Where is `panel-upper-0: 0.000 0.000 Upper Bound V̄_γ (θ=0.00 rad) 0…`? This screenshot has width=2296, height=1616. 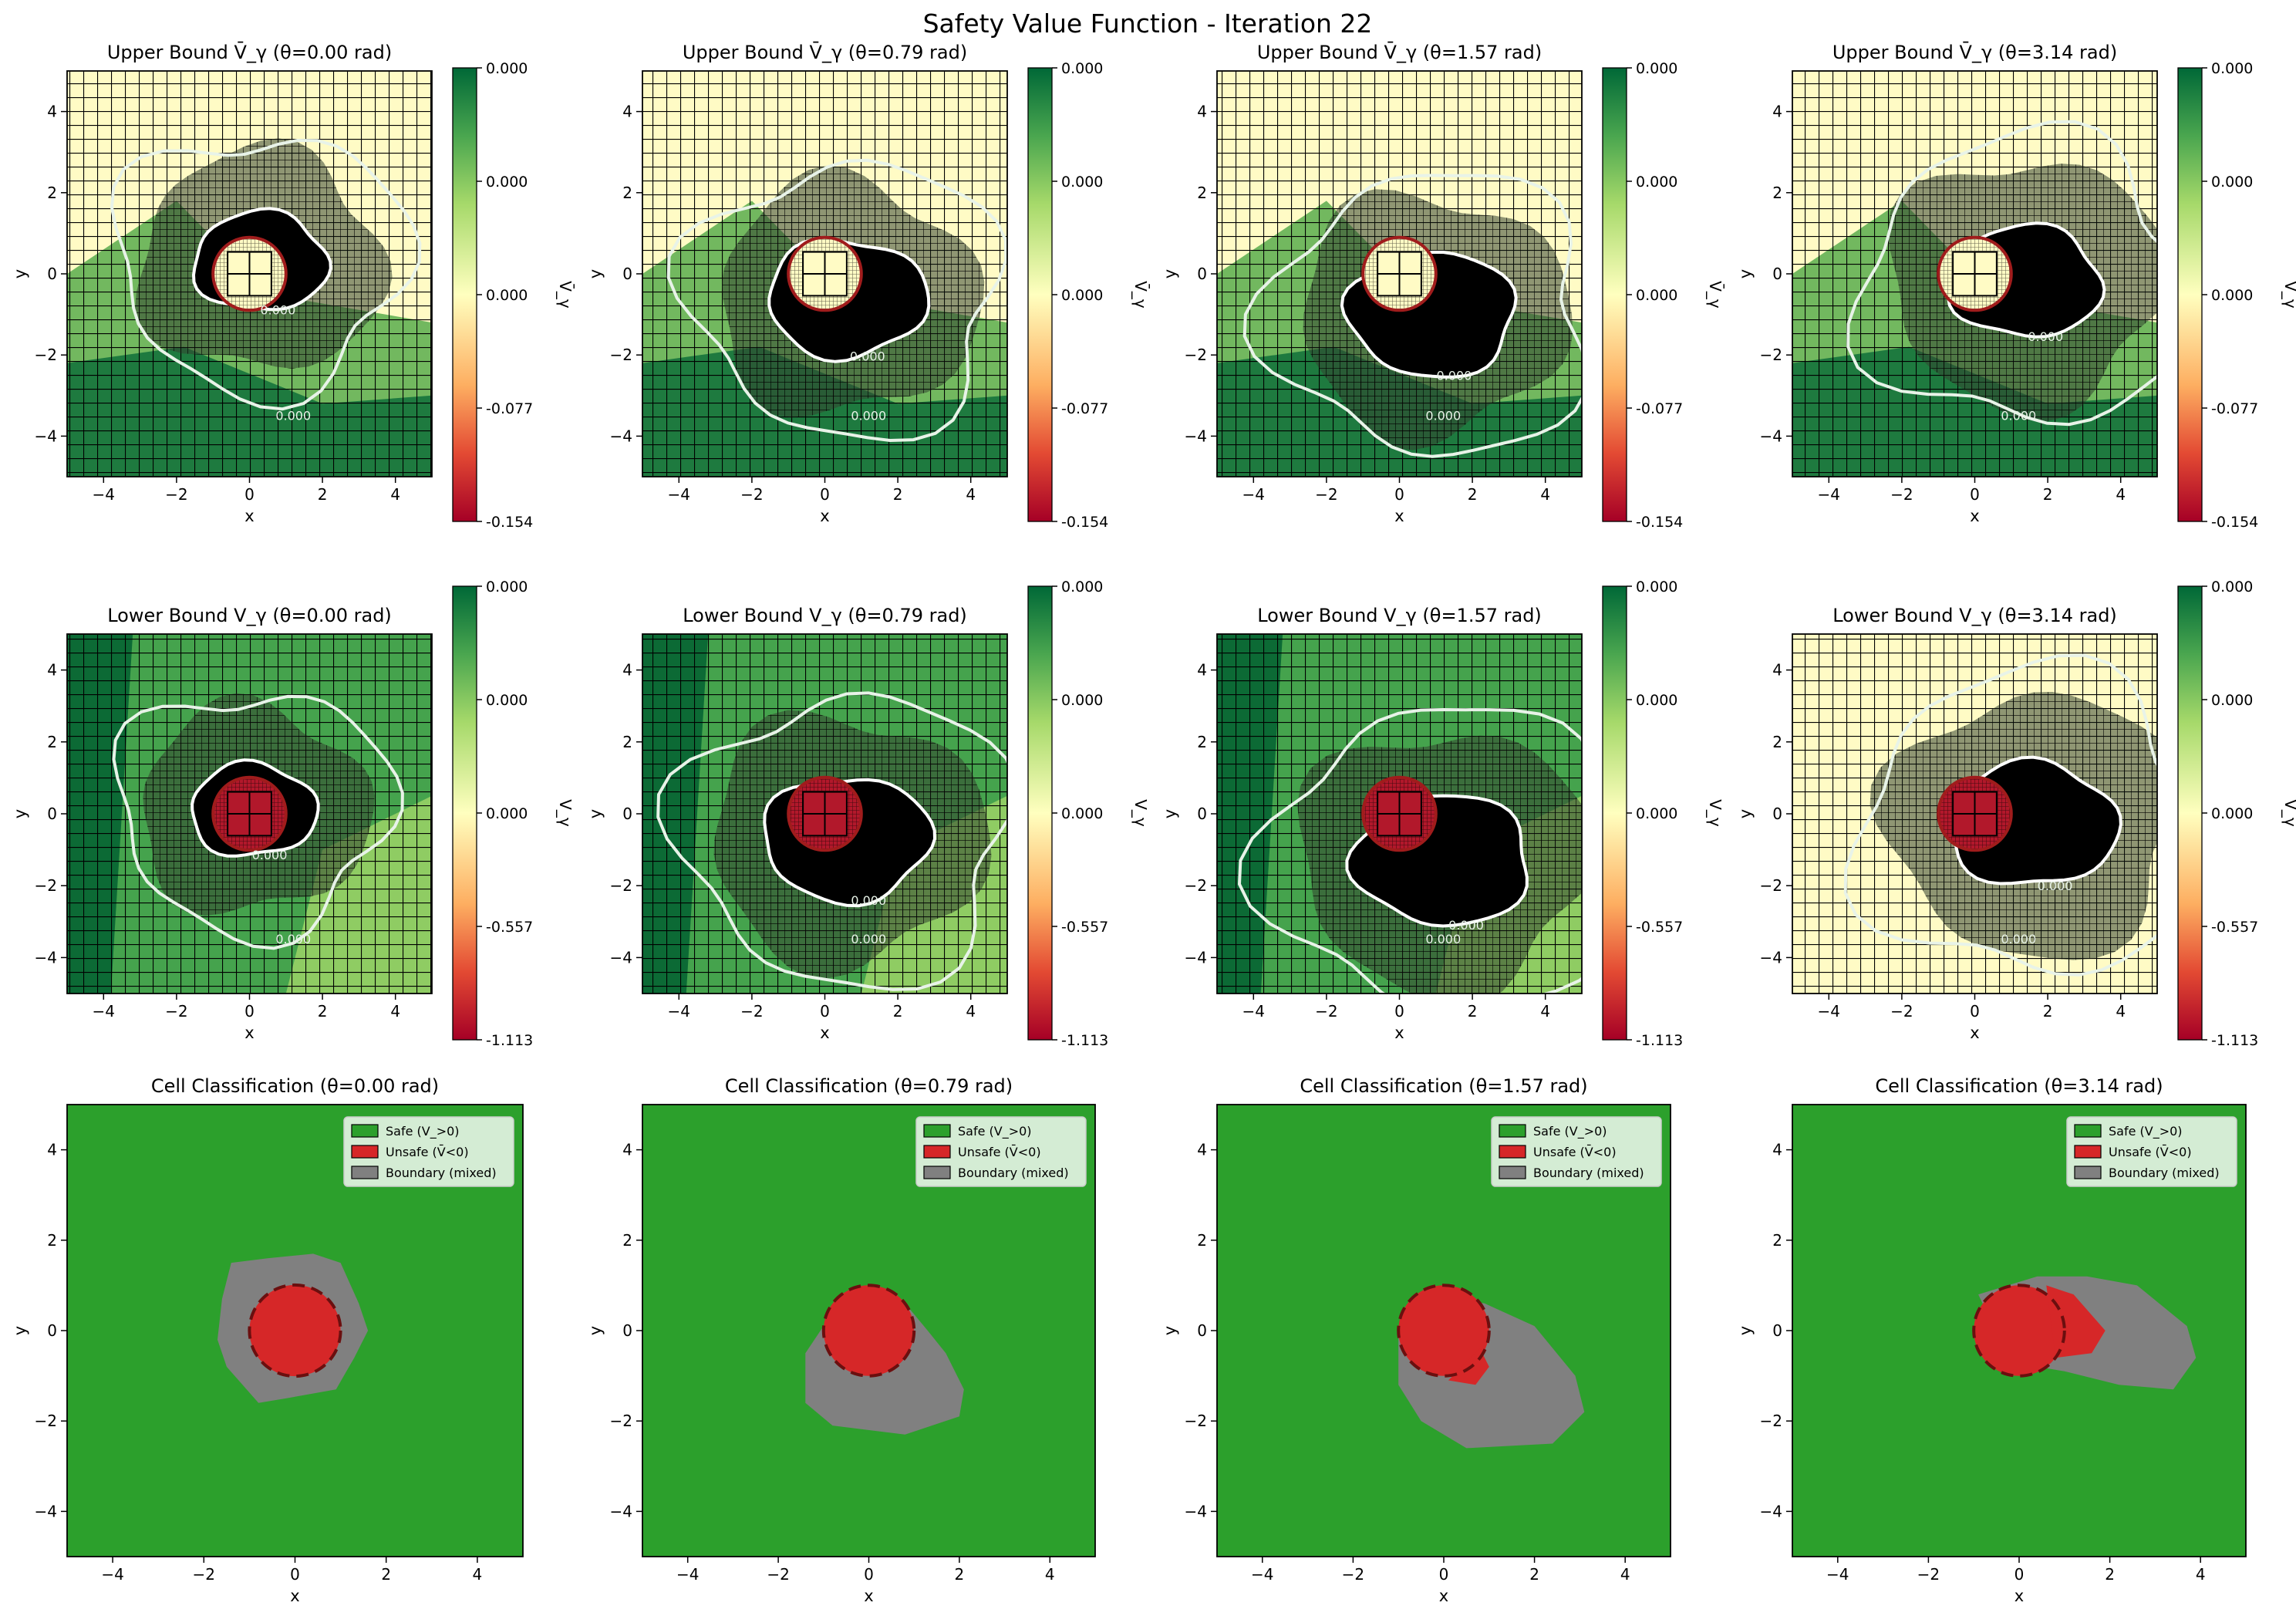
panel-upper-0: 0.000 0.000 Upper Bound V̄_γ (θ=0.00 rad) 0… is located at coordinates (293, 286).